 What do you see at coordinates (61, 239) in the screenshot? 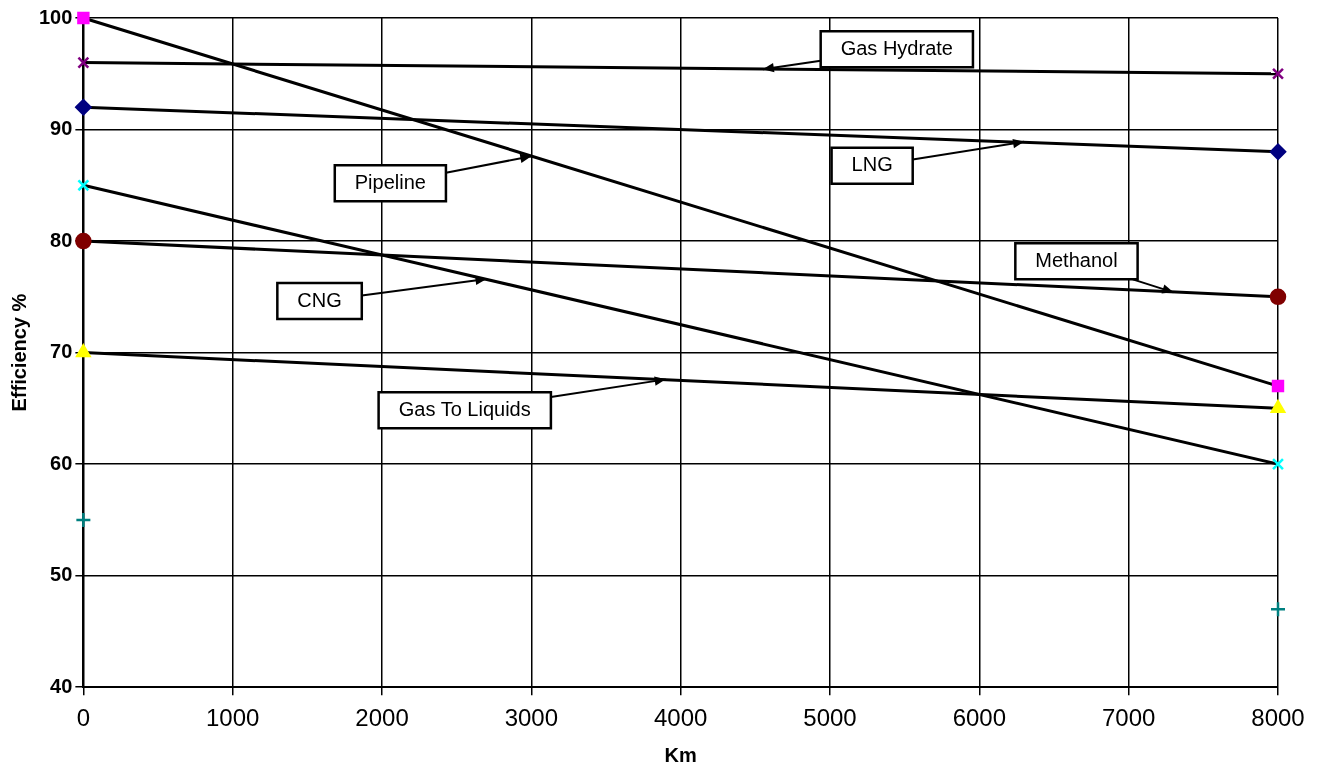
I see `y-tick-label: 80` at bounding box center [61, 239].